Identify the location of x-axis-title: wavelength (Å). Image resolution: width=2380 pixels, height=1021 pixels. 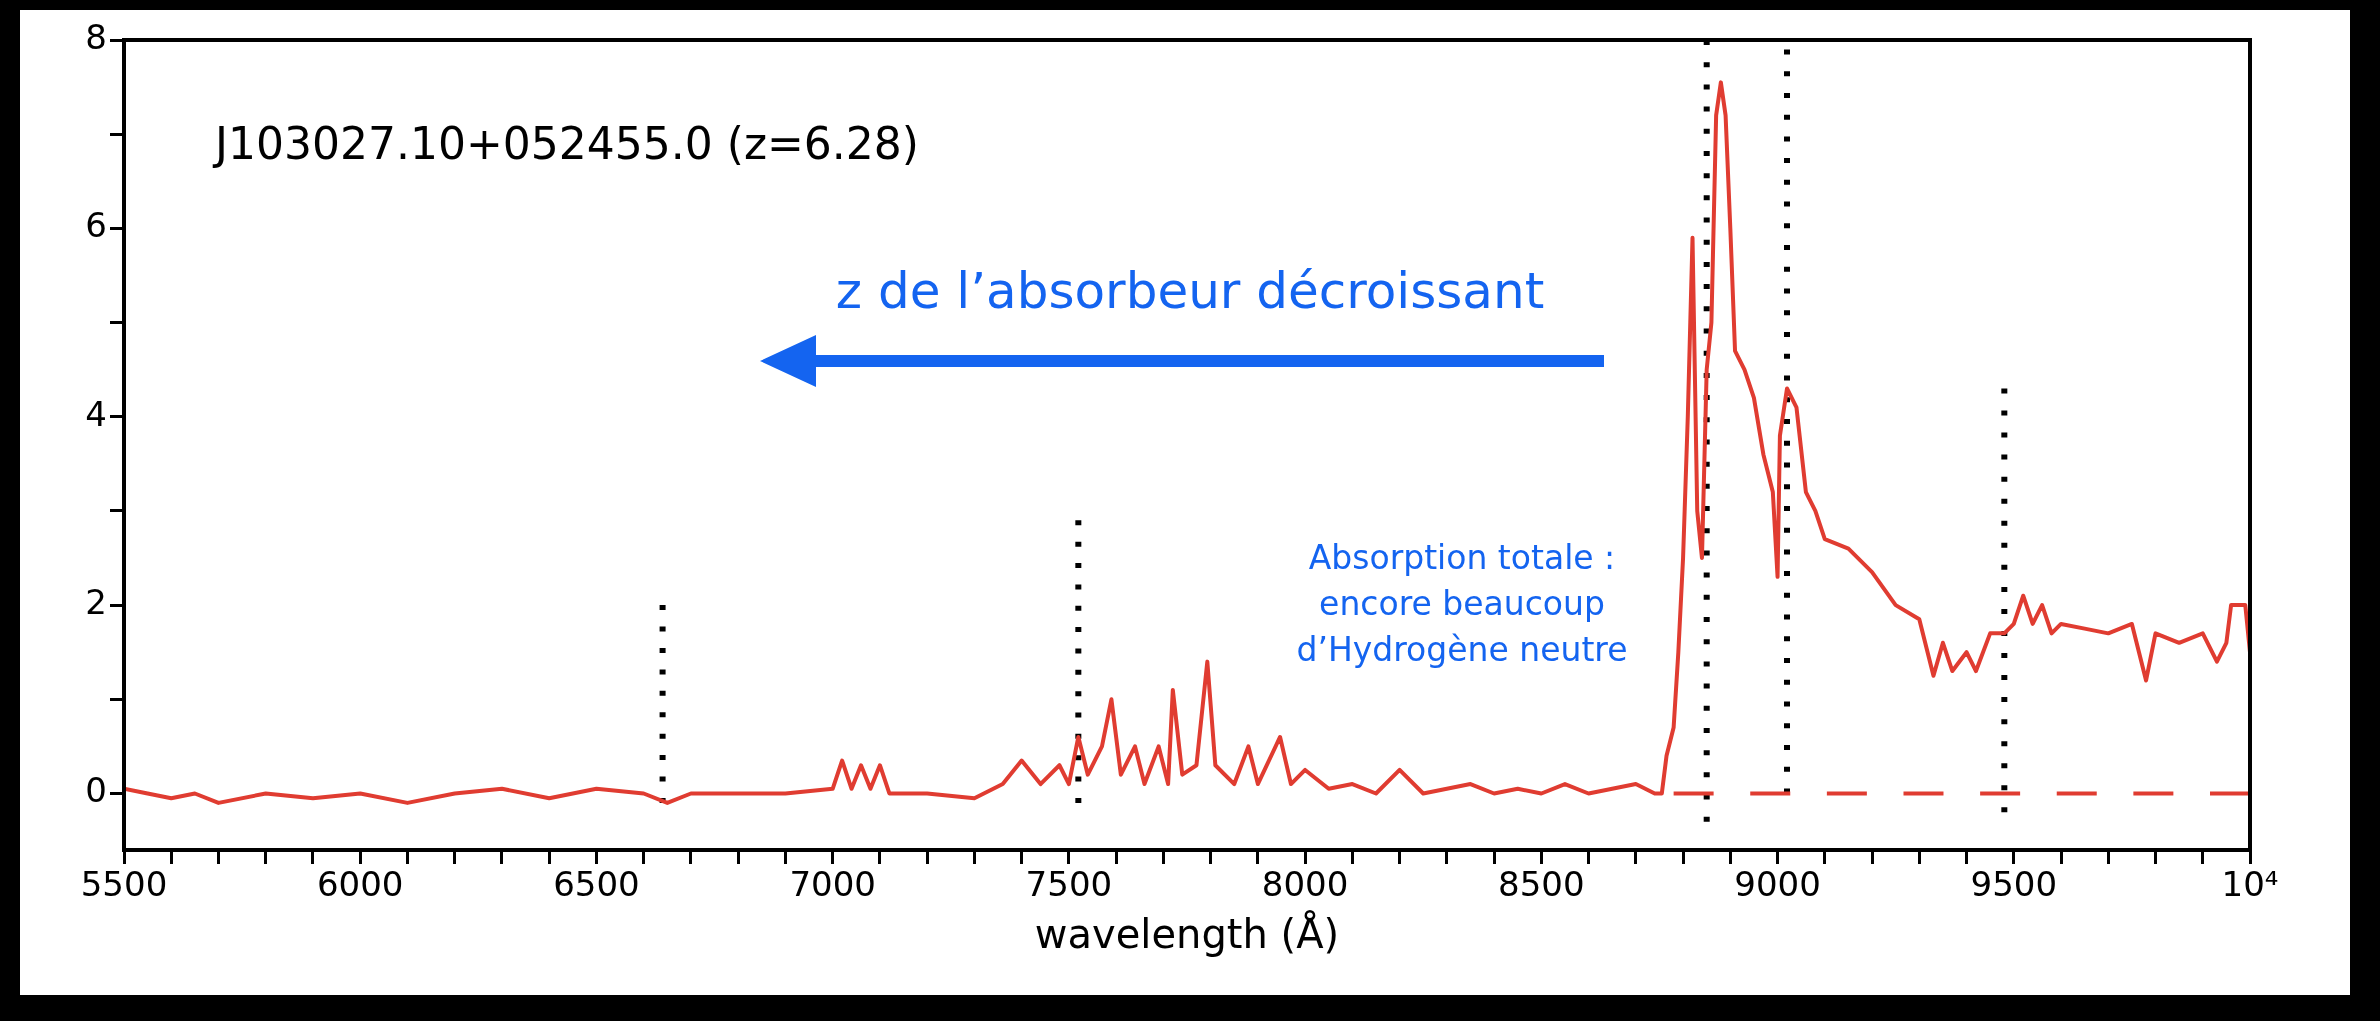
(1187, 934).